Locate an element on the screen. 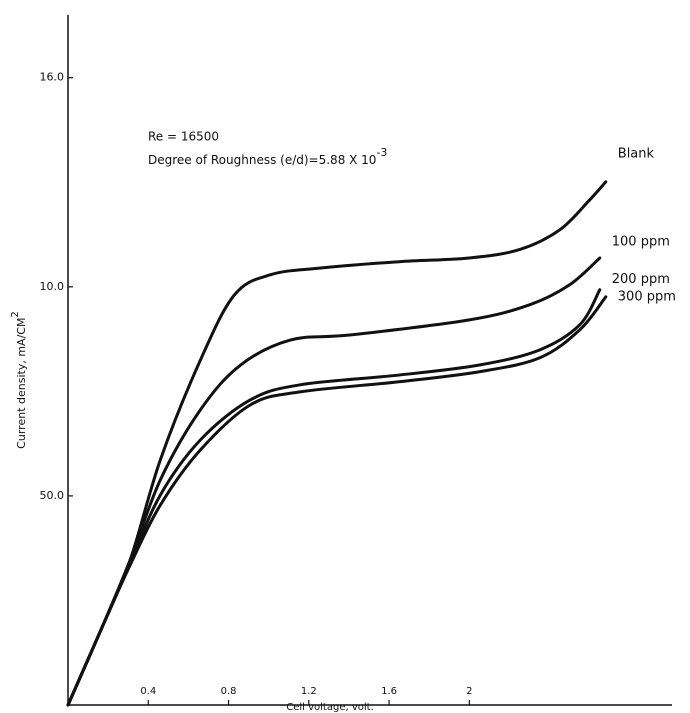 The height and width of the screenshot is (713, 690). y-label-text: Current density, mA/CM is located at coordinates (21, 383).